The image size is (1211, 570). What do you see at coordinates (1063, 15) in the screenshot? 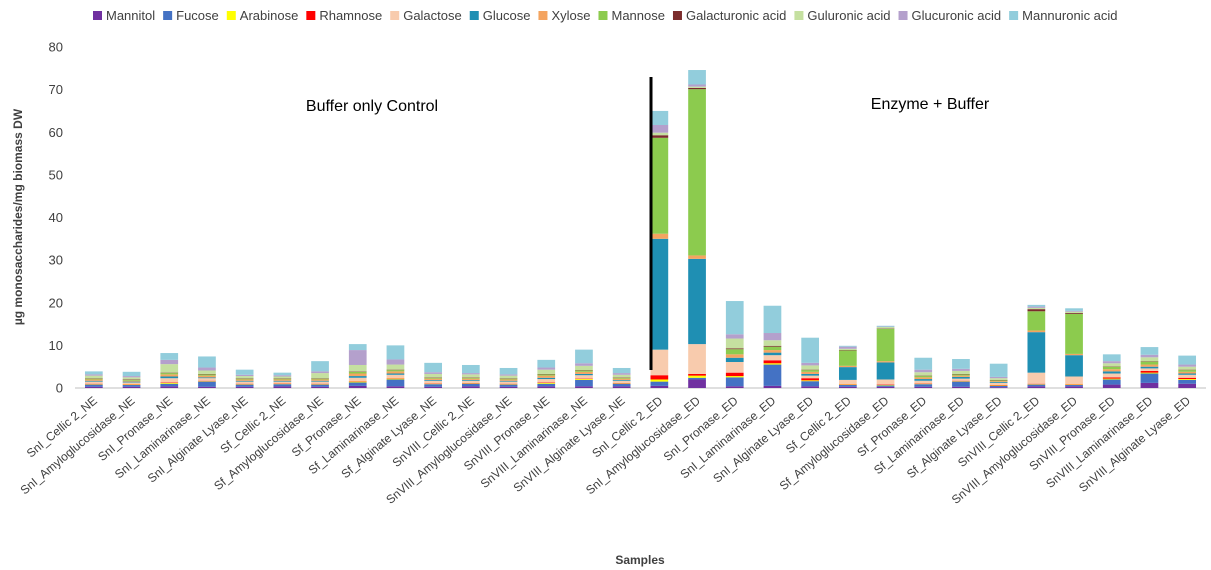
I see `legend-item: Mannuronic acid` at bounding box center [1063, 15].